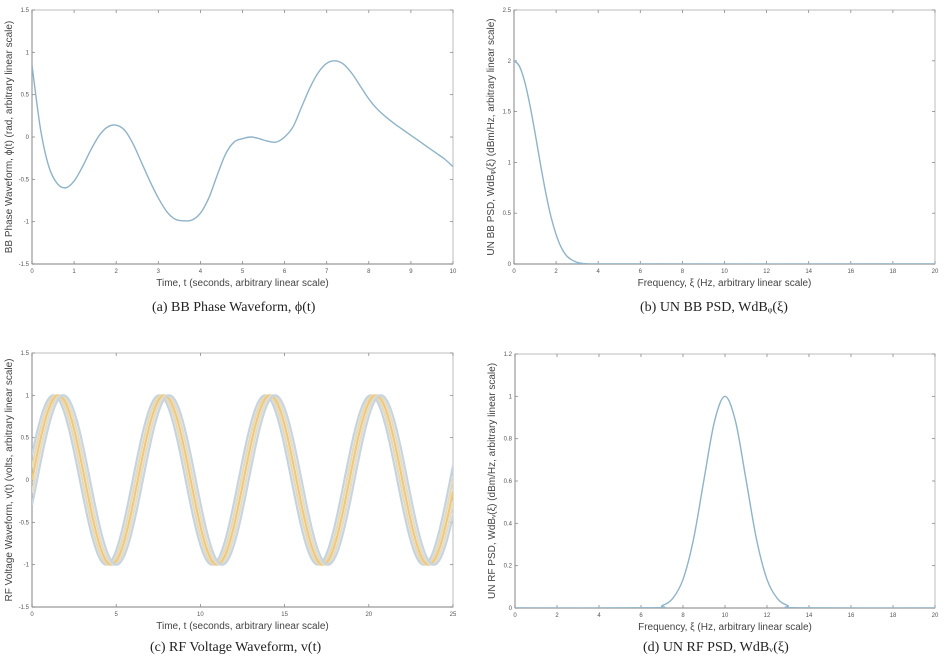 Image resolution: width=950 pixels, height=667 pixels. Describe the element at coordinates (453, 615) in the screenshot. I see `x-tick-label: 25` at that location.